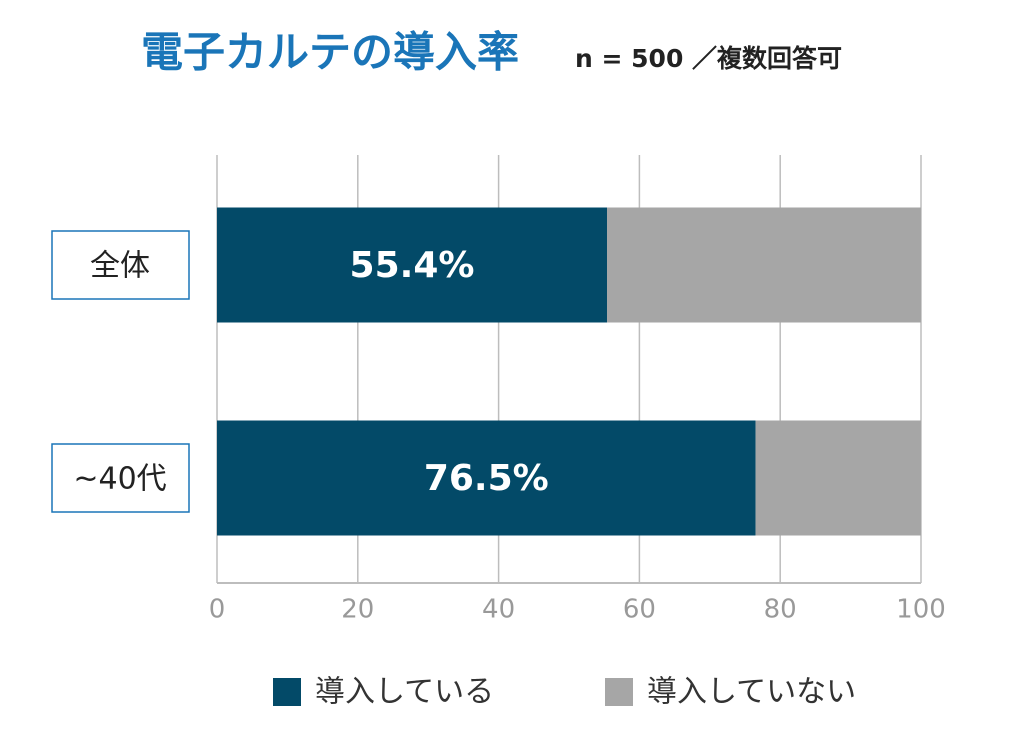  I want to click on chart-subtitle: n = 500 ／複数回答可, so click(708, 58).